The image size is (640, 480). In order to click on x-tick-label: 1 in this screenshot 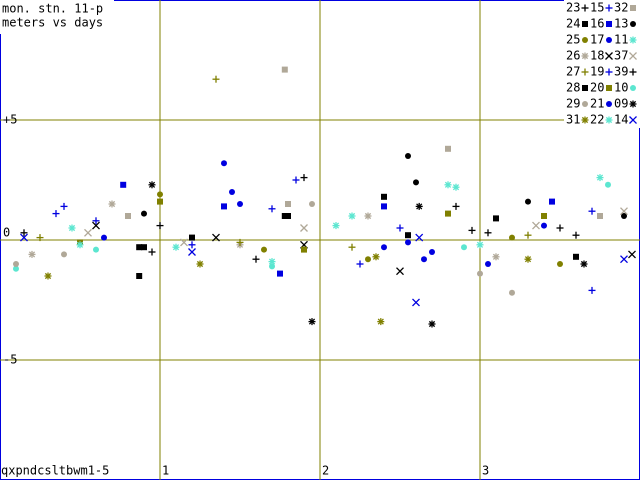, I will do `click(165, 471)`.